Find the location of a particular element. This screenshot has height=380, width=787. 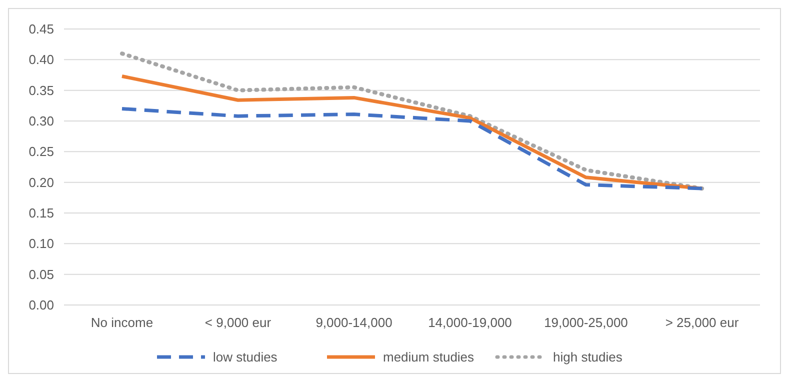

legend-label: high studies is located at coordinates (588, 357).